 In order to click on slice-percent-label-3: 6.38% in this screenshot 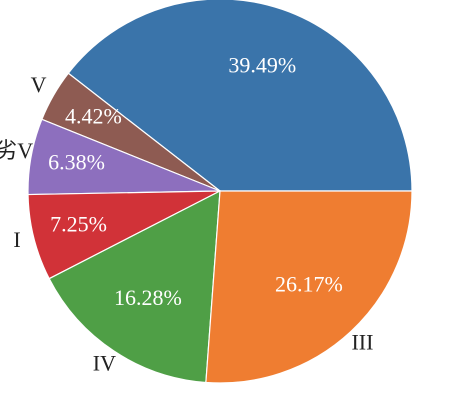, I will do `click(76, 162)`.